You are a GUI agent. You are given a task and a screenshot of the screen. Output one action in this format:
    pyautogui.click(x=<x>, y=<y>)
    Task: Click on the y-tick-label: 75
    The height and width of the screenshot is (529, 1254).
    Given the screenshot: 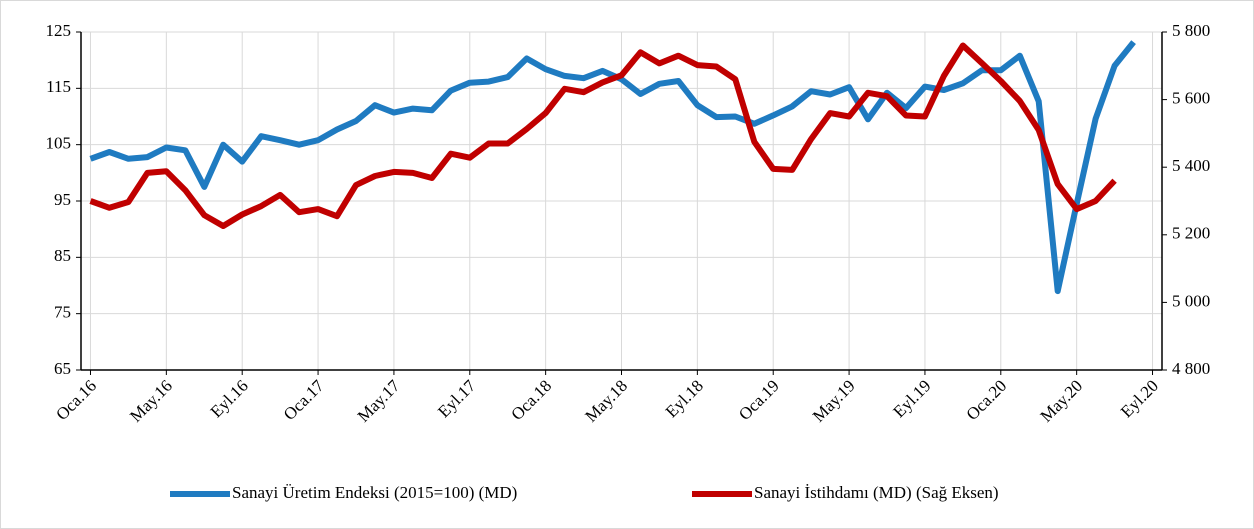 What is the action you would take?
    pyautogui.click(x=62, y=312)
    